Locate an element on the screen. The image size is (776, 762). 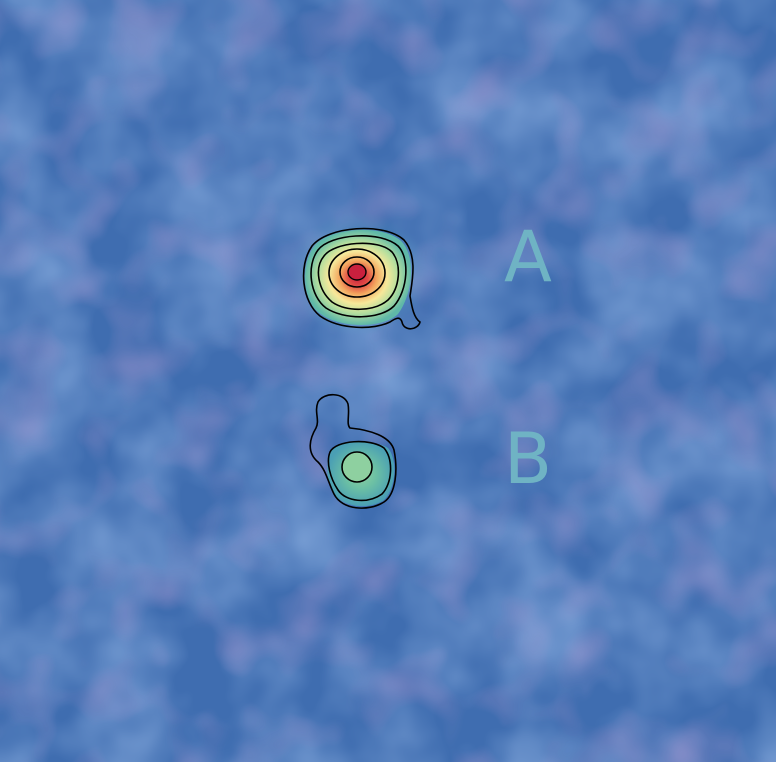
source-a is located at coordinates (358, 274).